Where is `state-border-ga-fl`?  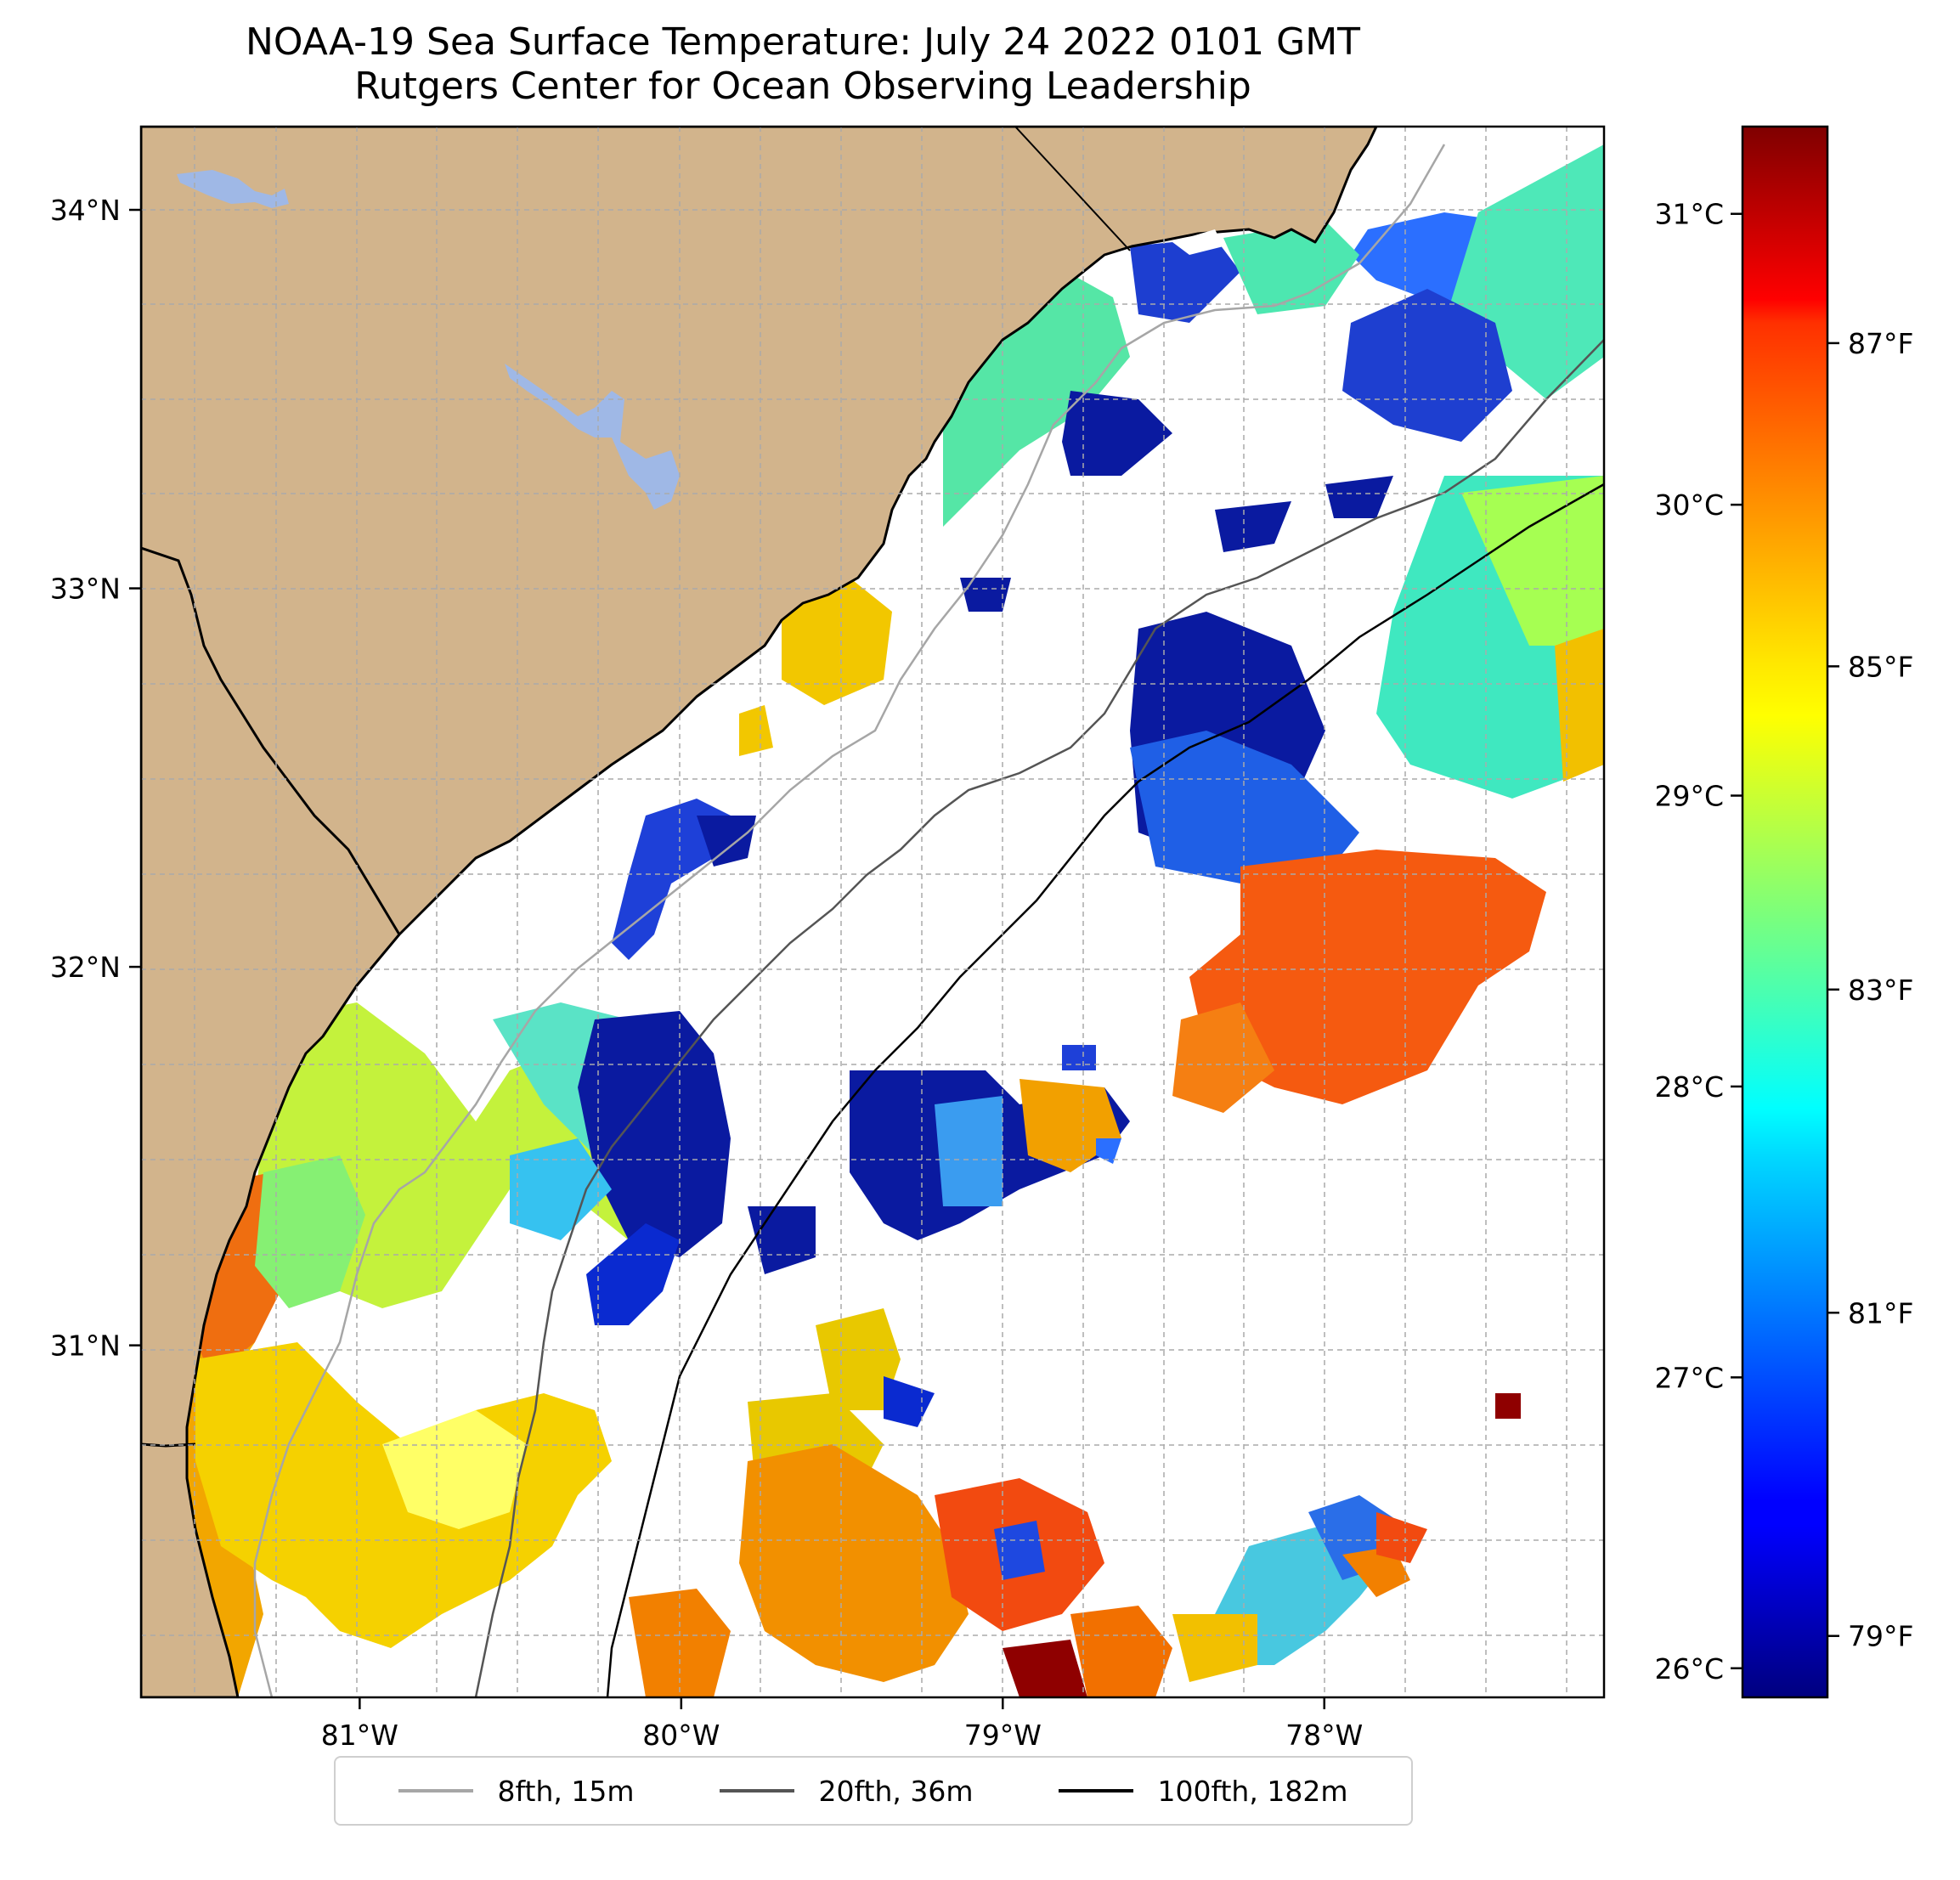 state-border-ga-fl is located at coordinates (168, 1445).